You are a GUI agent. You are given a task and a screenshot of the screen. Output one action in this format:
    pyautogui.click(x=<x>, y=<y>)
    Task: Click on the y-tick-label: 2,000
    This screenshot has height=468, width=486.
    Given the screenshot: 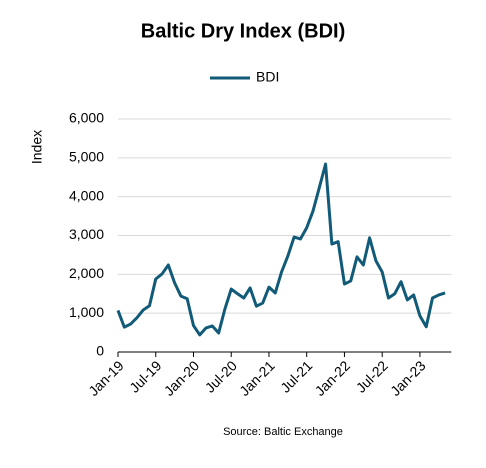 What is the action you would take?
    pyautogui.click(x=86, y=273)
    